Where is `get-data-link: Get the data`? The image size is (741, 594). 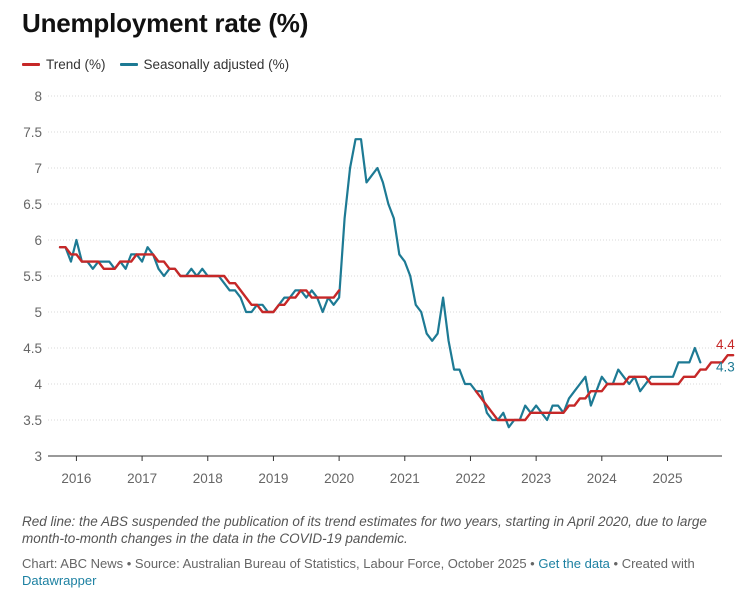 get-data-link: Get the data is located at coordinates (574, 563).